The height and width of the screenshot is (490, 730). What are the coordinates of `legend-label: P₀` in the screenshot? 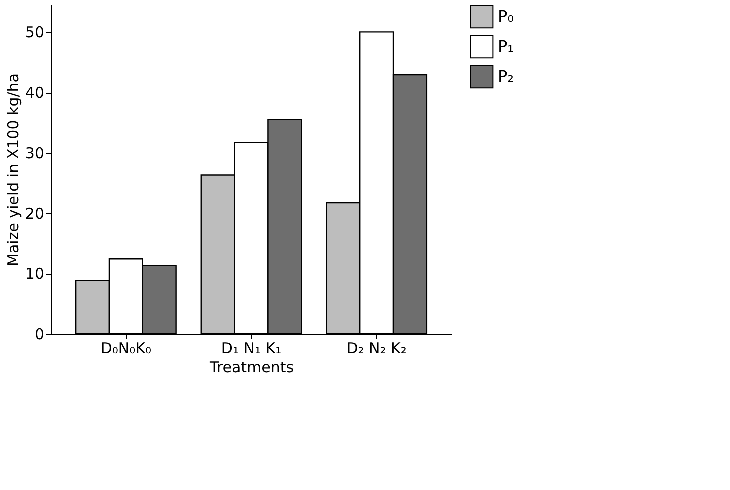 It's located at (506, 16).